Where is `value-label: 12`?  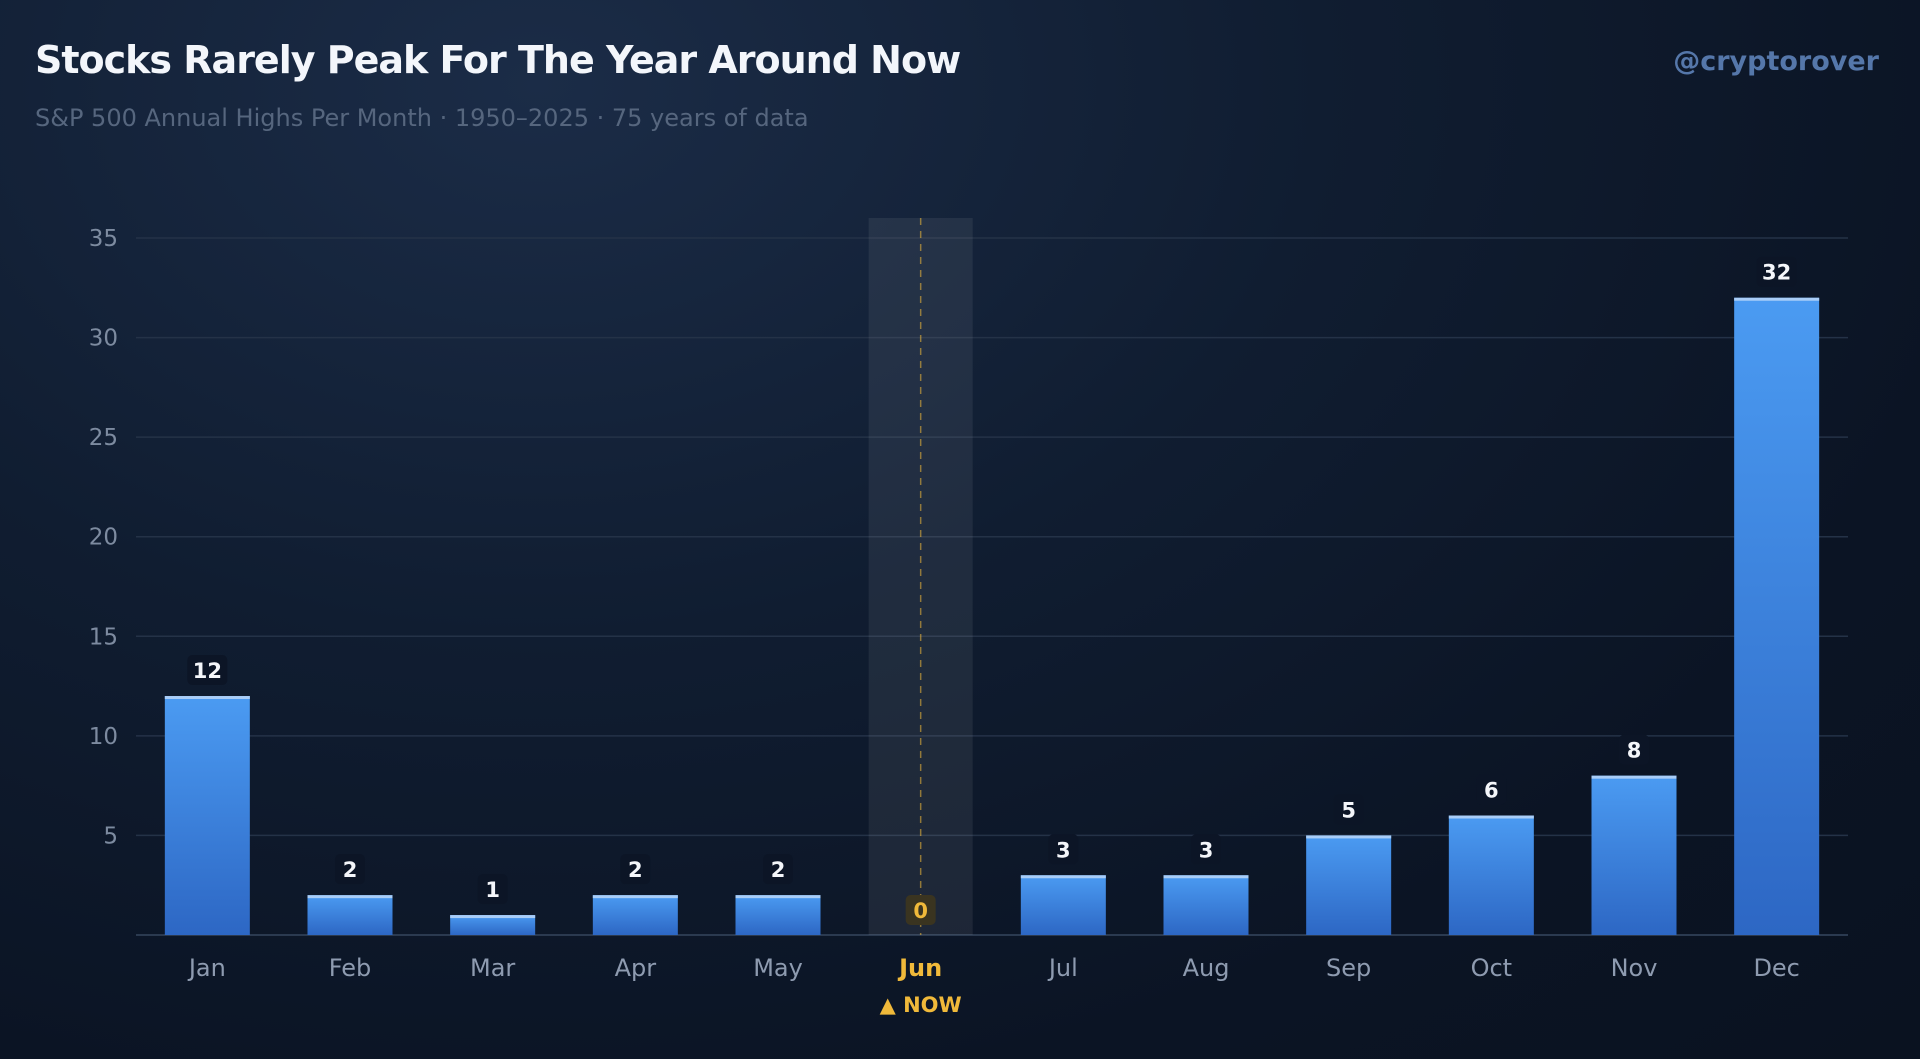
value-label: 12 is located at coordinates (207, 671).